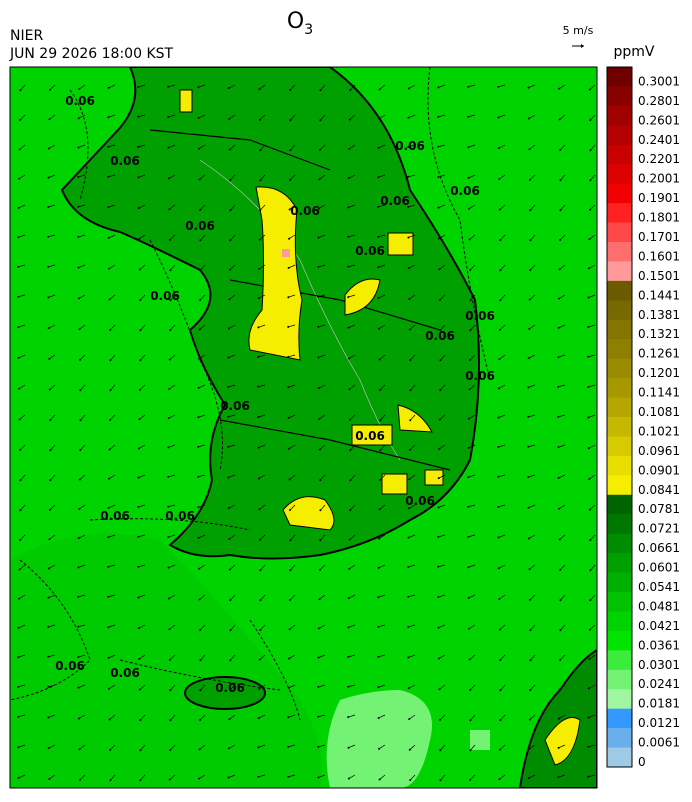 Image resolution: width=692 pixels, height=802 pixels. What do you see at coordinates (562, 741) in the screenshot?
I see `high-zone` at bounding box center [562, 741].